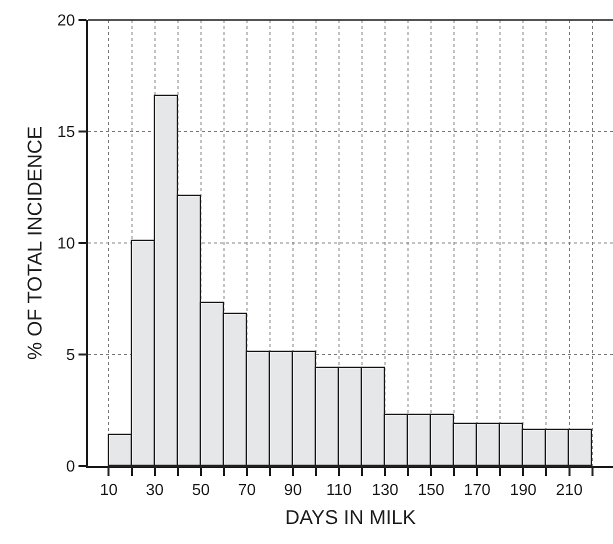 The image size is (613, 544). I want to click on x-tick-label: 130, so click(385, 490).